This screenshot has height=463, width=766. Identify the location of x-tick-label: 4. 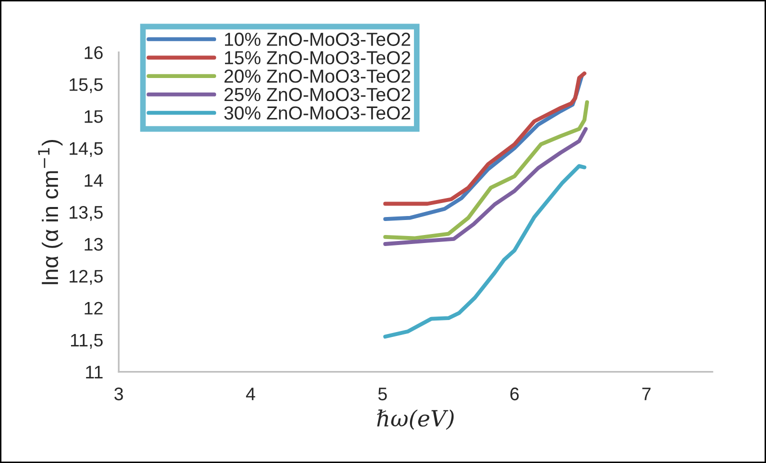
(251, 394).